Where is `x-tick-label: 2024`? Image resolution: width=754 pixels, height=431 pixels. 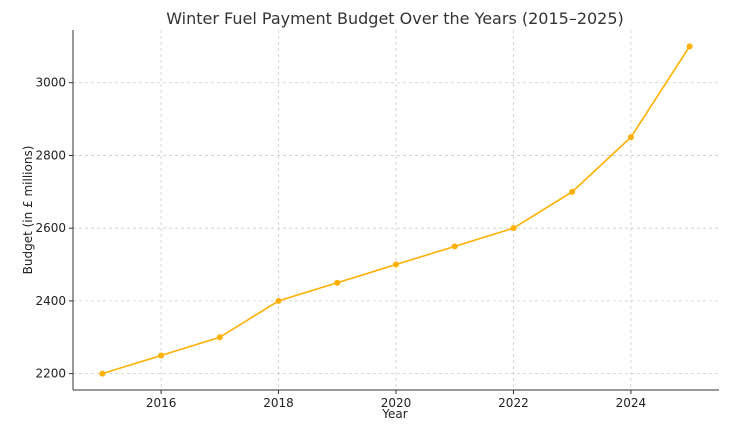 x-tick-label: 2024 is located at coordinates (631, 403).